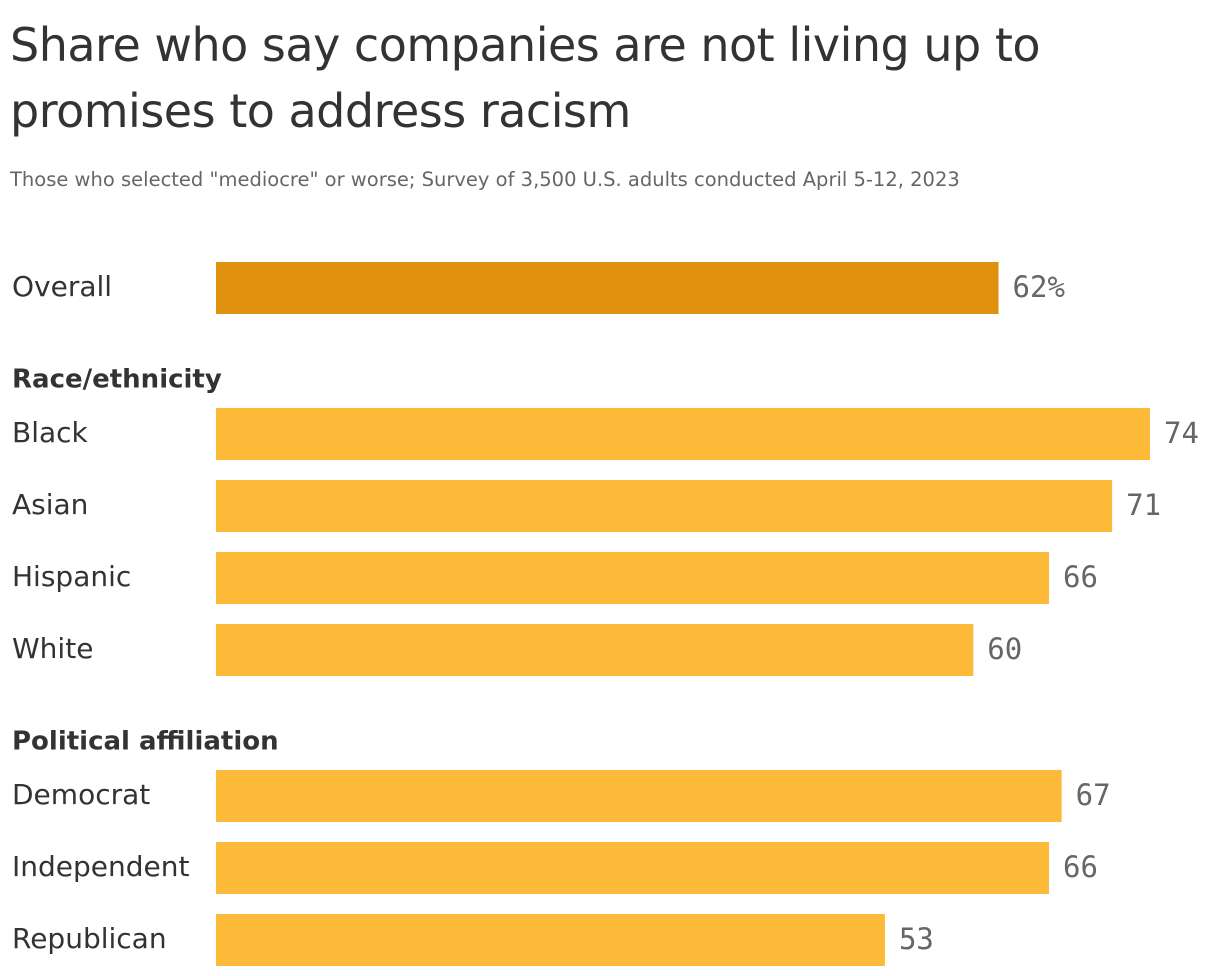 Image resolution: width=1220 pixels, height=976 pixels. I want to click on value-label: 71, so click(1143, 505).